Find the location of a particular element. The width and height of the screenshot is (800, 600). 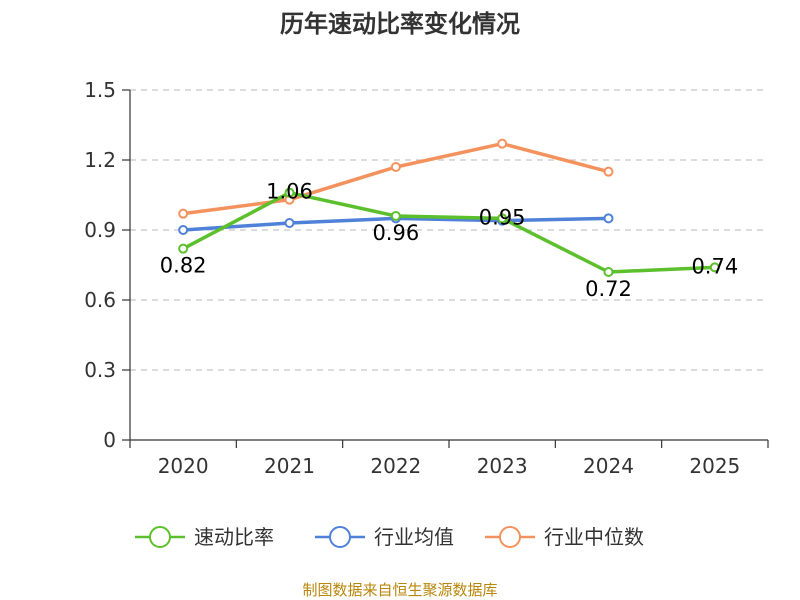

x-tick-label: 2024 is located at coordinates (608, 466).